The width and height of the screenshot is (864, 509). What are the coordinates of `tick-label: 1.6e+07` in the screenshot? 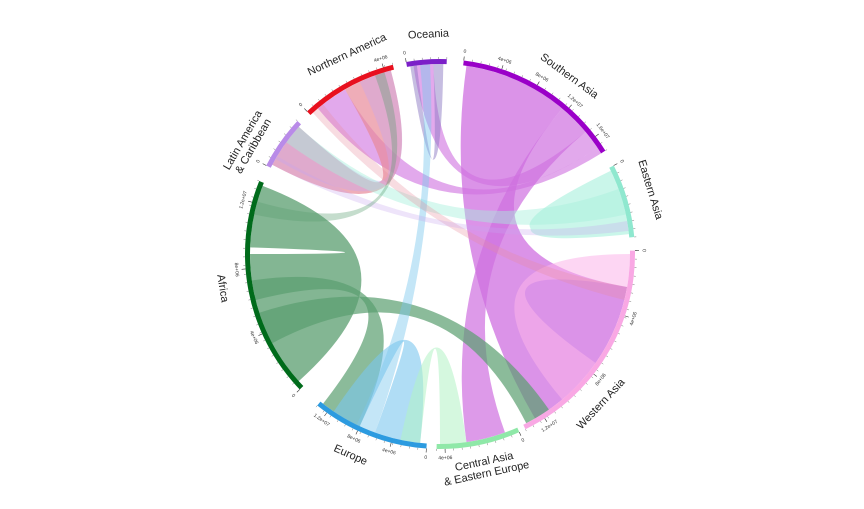 It's located at (603, 131).